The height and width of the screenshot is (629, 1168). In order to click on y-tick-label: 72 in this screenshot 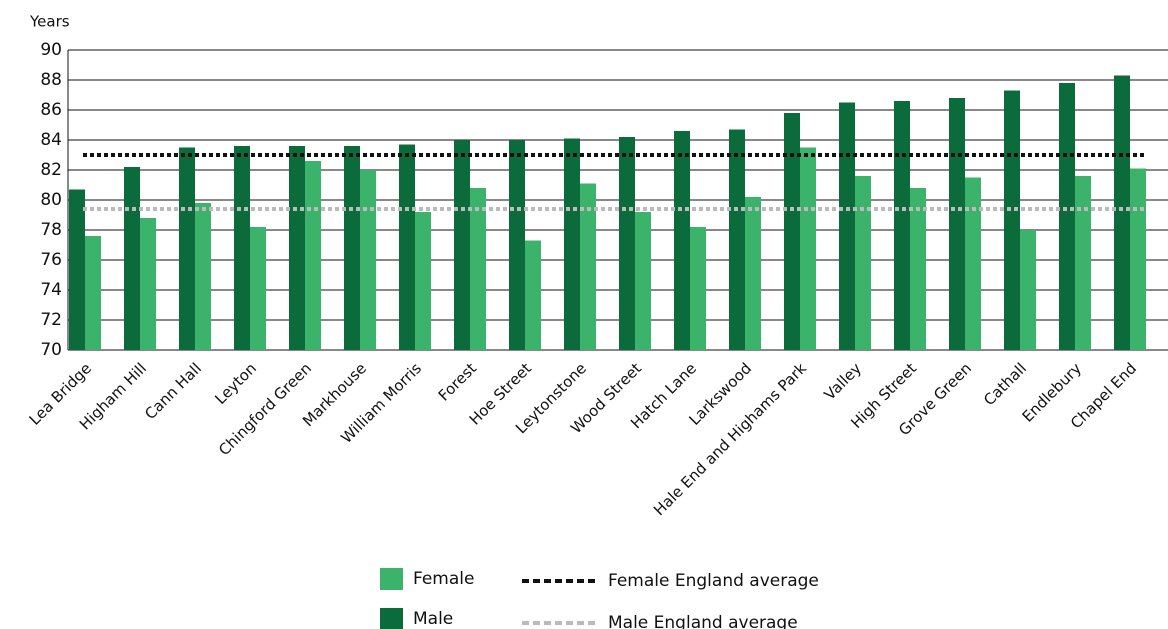, I will do `click(51, 320)`.